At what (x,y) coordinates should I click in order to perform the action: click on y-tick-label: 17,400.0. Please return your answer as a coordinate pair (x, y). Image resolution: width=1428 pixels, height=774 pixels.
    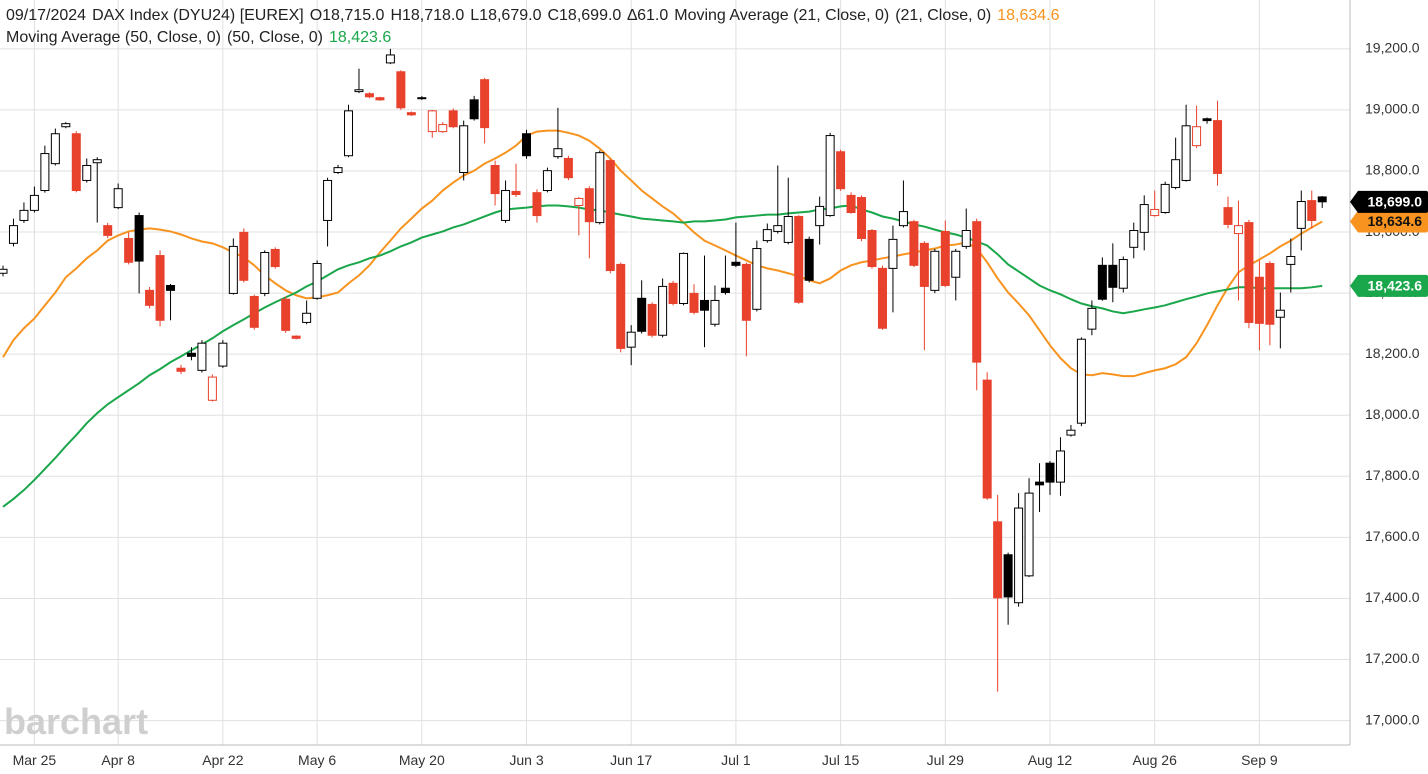
    Looking at the image, I should click on (1392, 597).